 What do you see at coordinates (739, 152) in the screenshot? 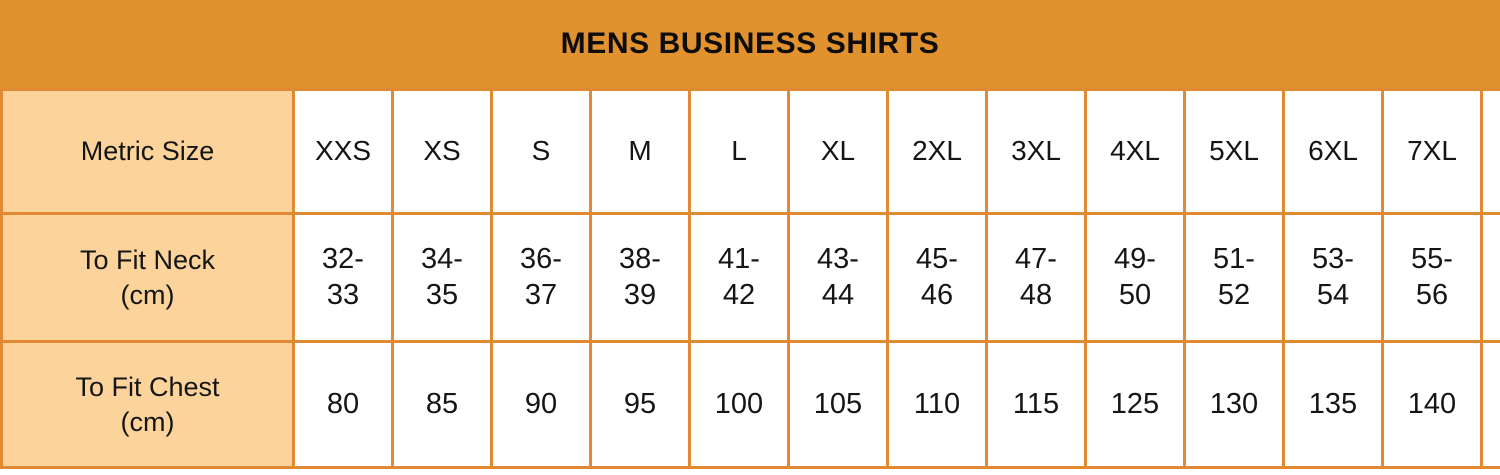
I see `size-header-cell: L` at bounding box center [739, 152].